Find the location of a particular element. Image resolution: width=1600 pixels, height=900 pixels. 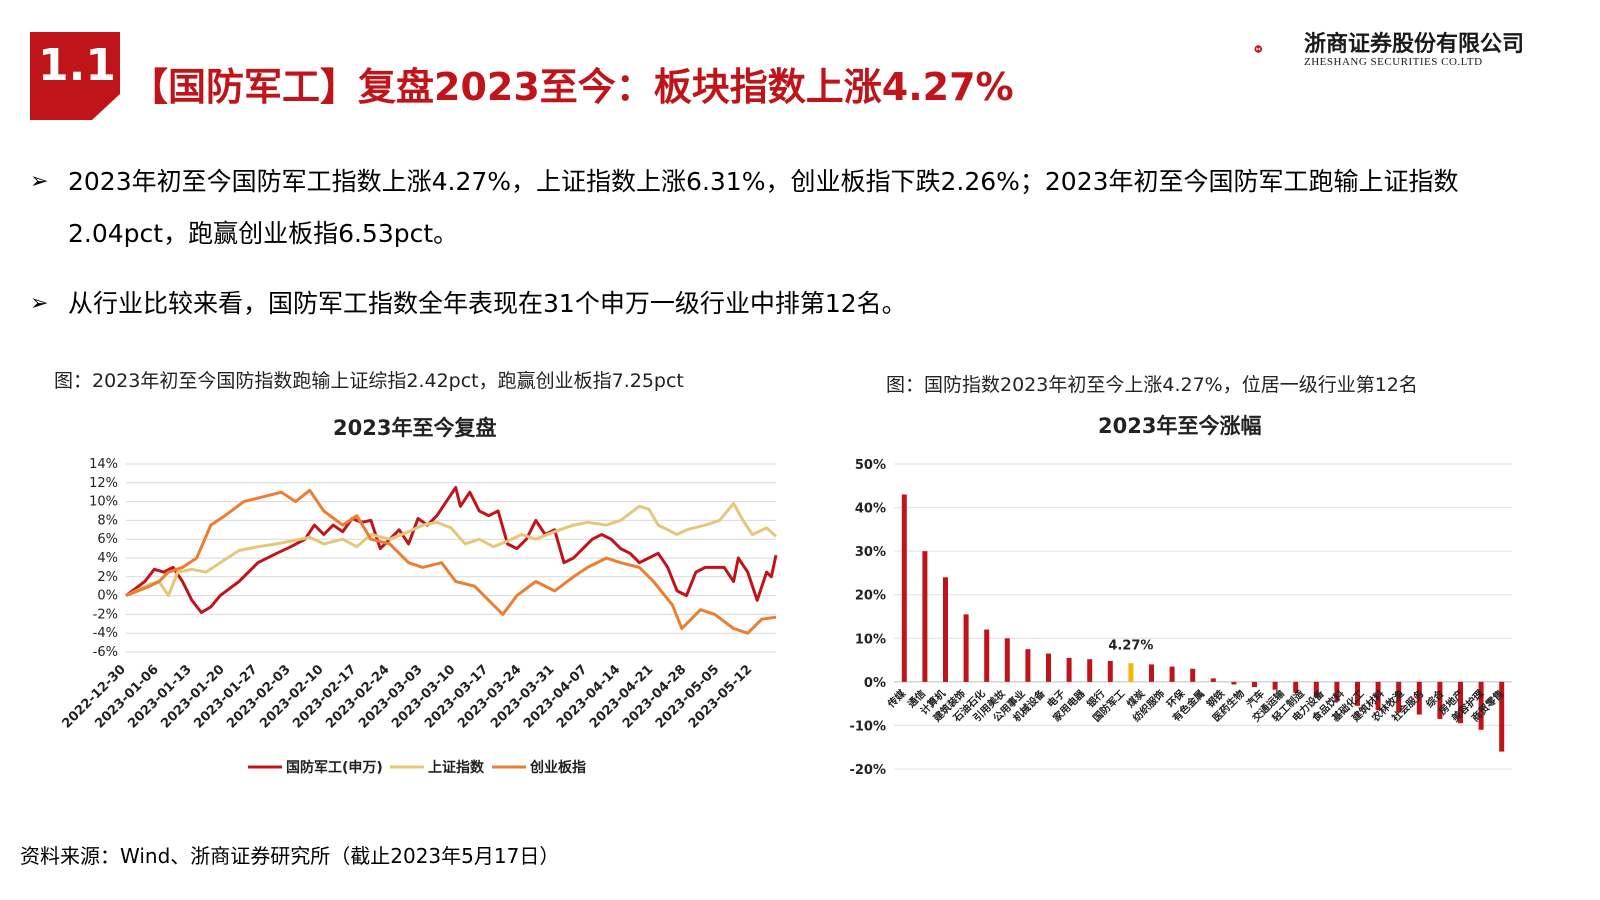

bar-y-tick-label: 30% is located at coordinates (870, 552).